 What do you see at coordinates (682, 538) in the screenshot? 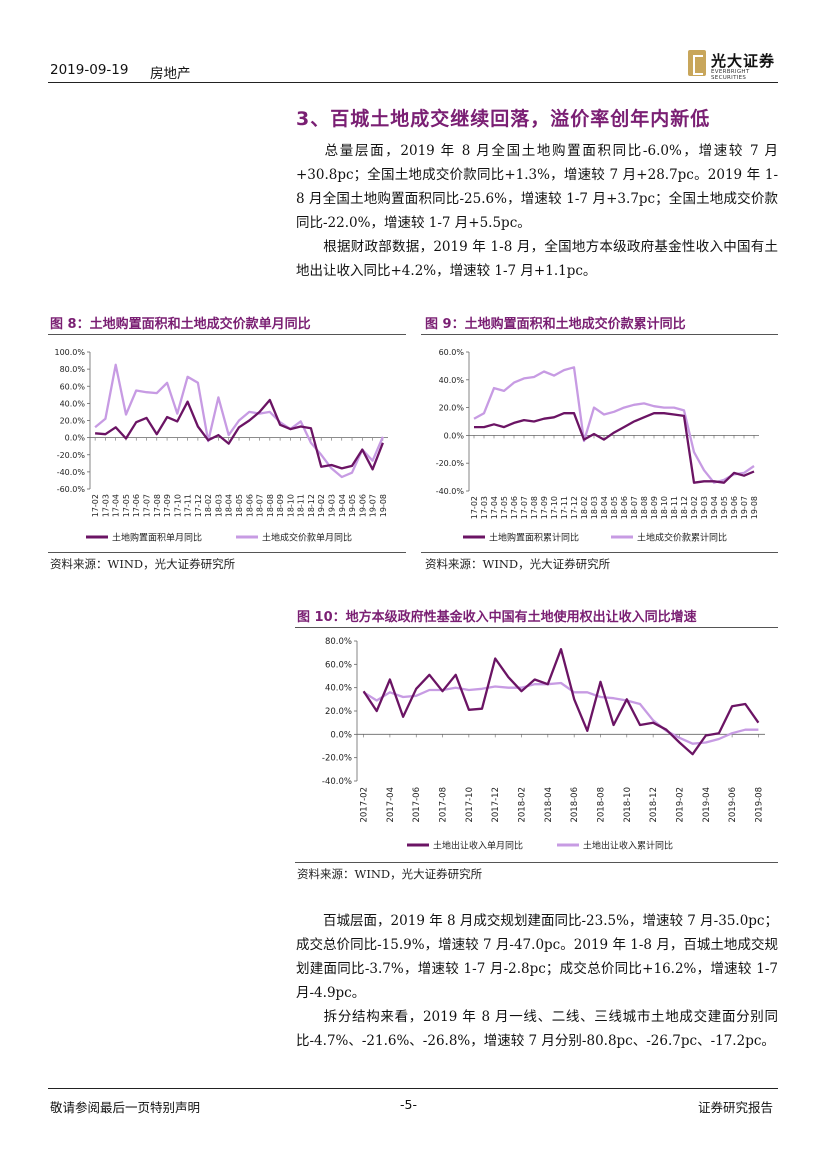
I see `legend-label-1: 土地成交价款累计同比` at bounding box center [682, 538].